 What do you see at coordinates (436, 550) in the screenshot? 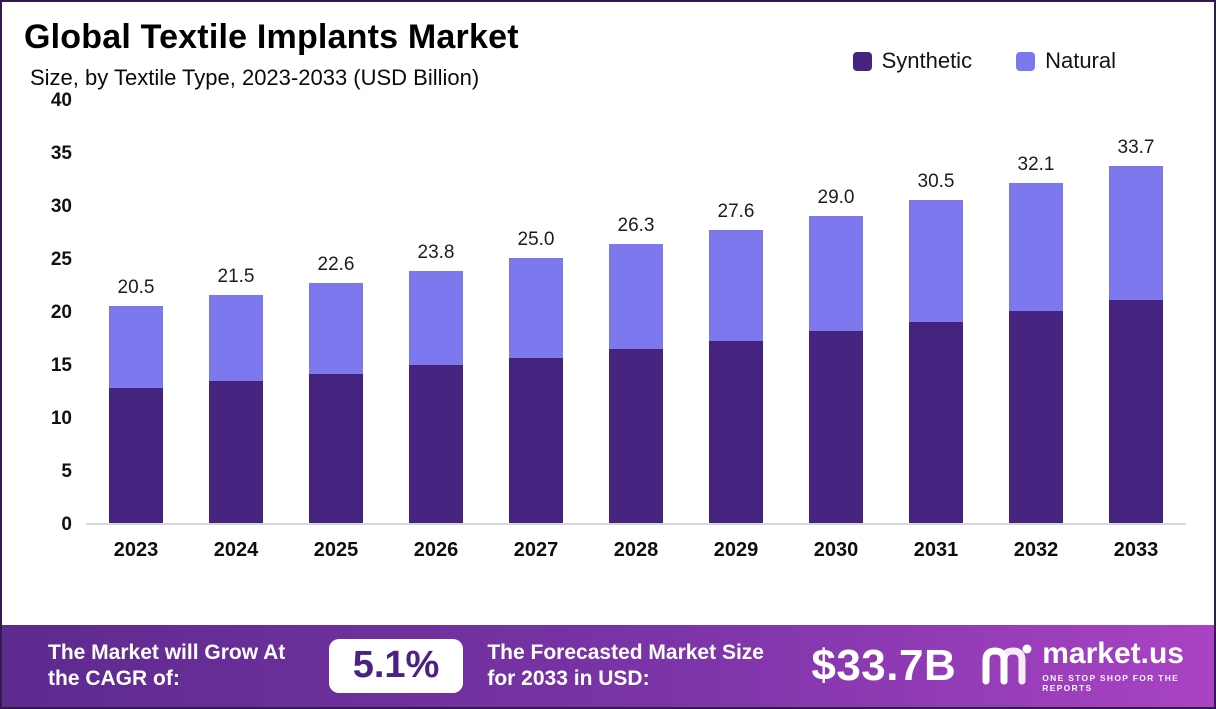
I see `x-axis-label: 2026` at bounding box center [436, 550].